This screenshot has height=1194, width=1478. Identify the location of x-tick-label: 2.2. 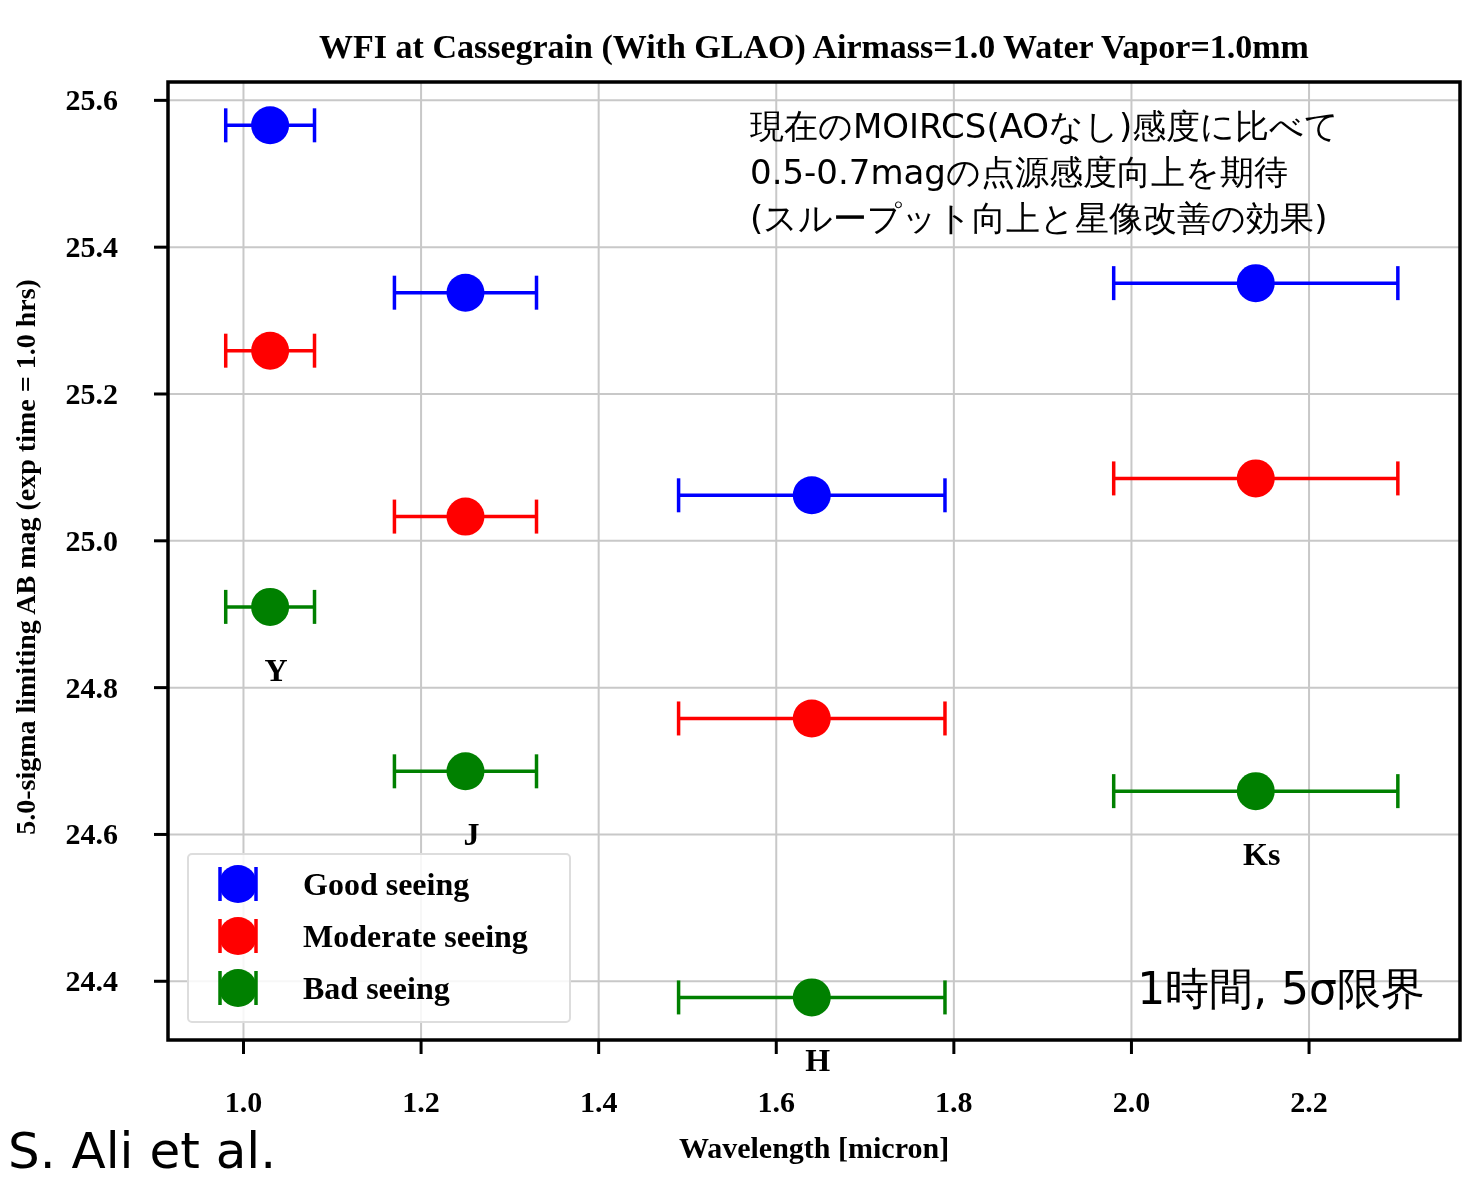
(1309, 1101).